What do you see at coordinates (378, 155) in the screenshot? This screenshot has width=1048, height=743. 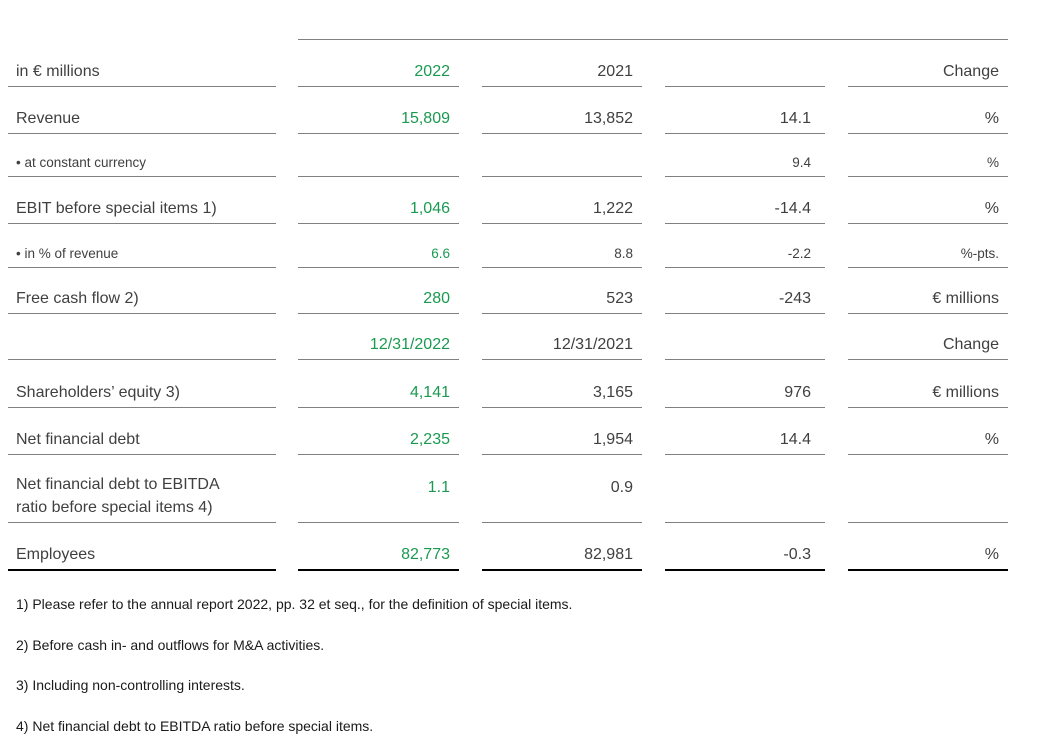 I see `value-2022` at bounding box center [378, 155].